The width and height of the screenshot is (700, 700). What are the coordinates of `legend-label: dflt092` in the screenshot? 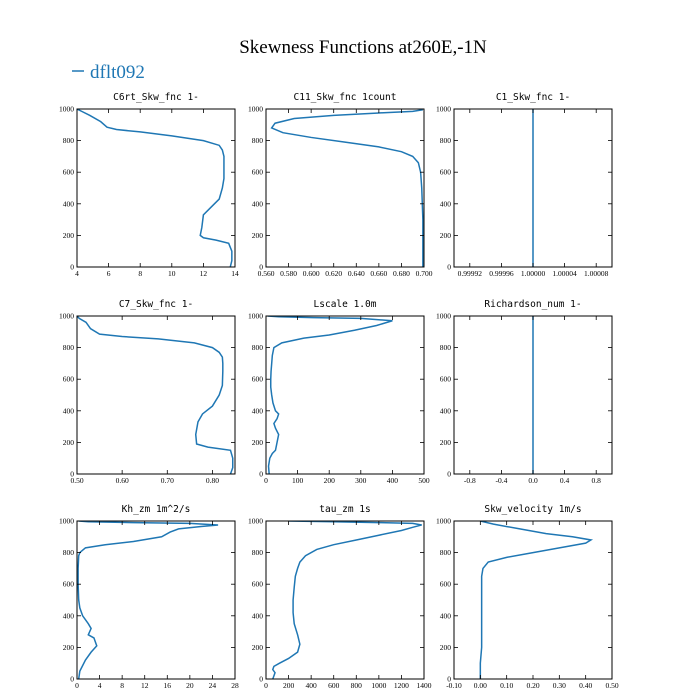 It's located at (117, 72).